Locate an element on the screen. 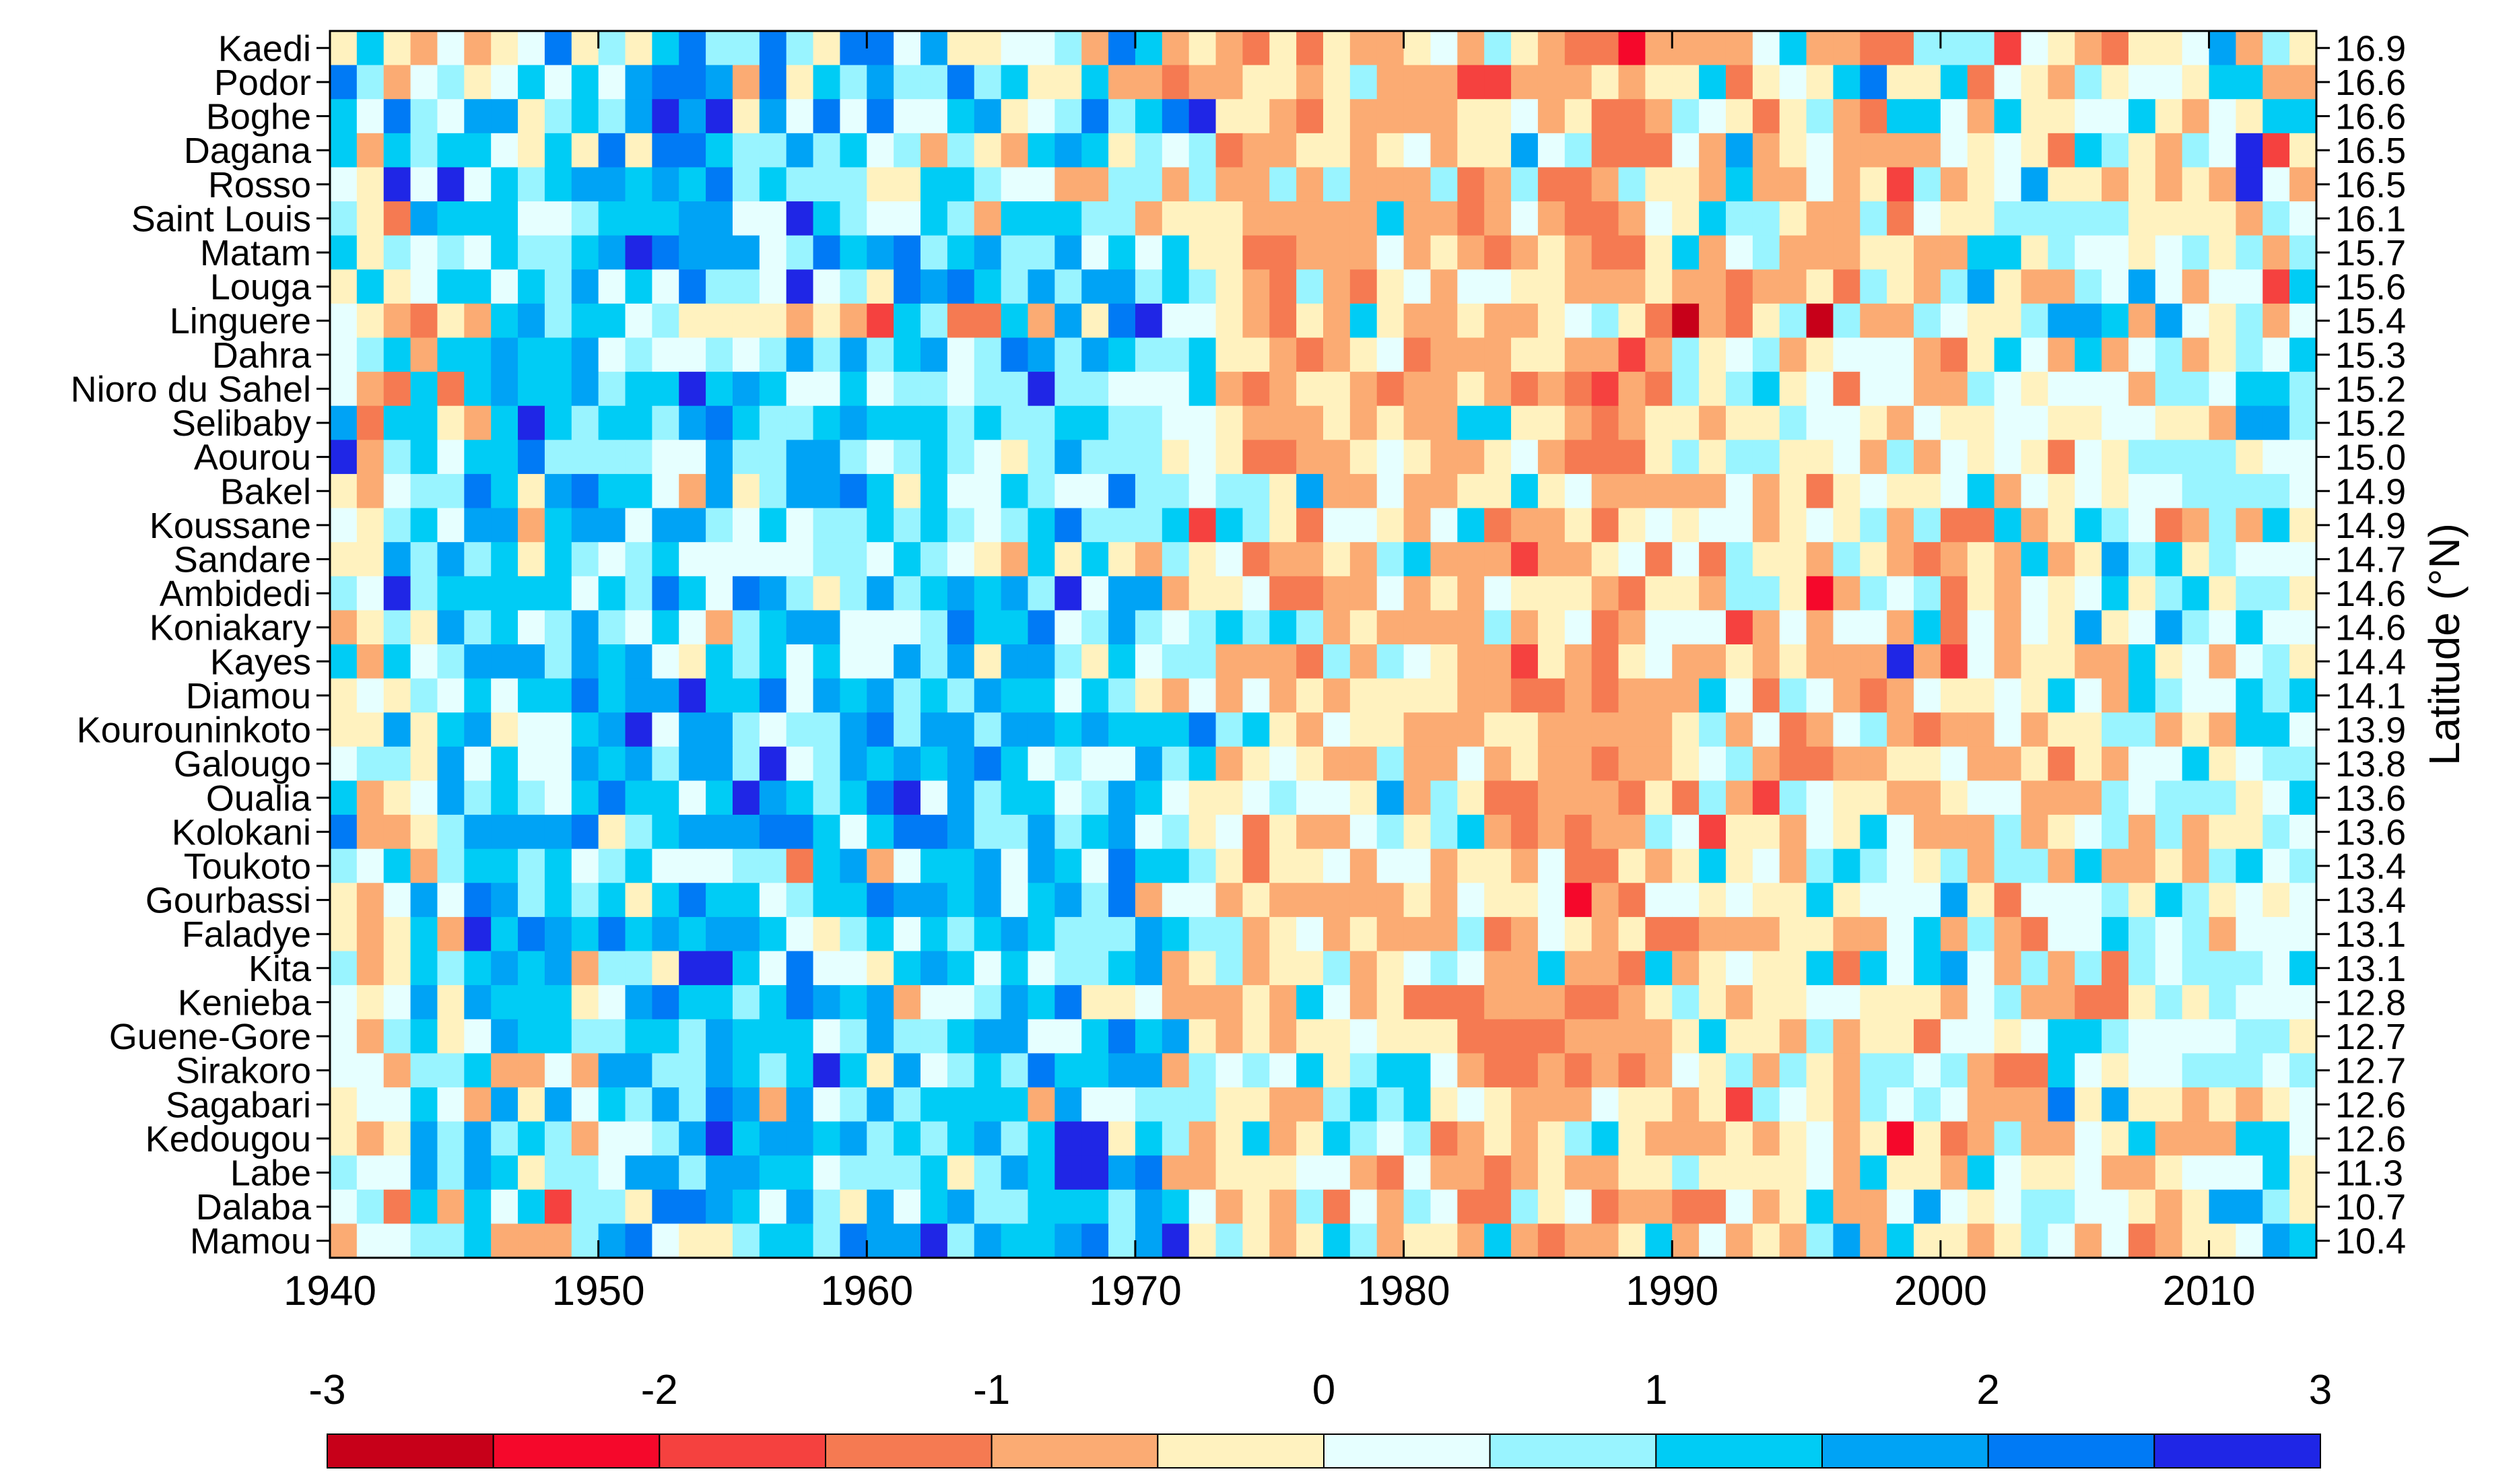 The image size is (2515, 1484). station-label: Sagabari is located at coordinates (239, 1105).